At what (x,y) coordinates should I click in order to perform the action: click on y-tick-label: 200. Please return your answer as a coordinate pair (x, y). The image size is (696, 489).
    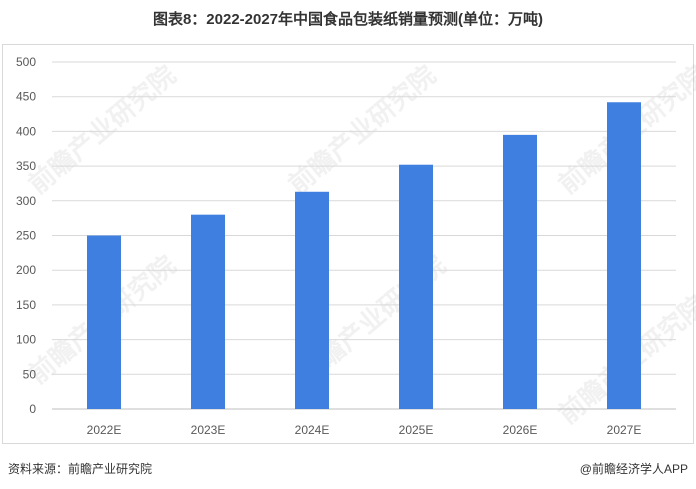
    Looking at the image, I should click on (26, 270).